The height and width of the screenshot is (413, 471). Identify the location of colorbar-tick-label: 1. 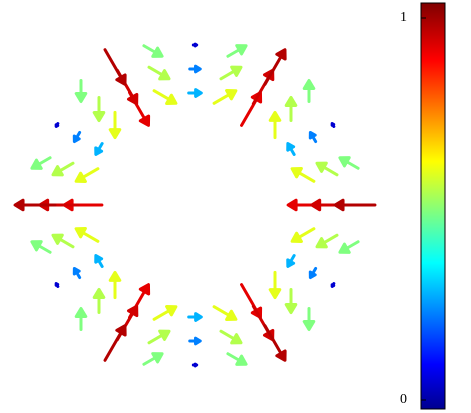
(403, 17).